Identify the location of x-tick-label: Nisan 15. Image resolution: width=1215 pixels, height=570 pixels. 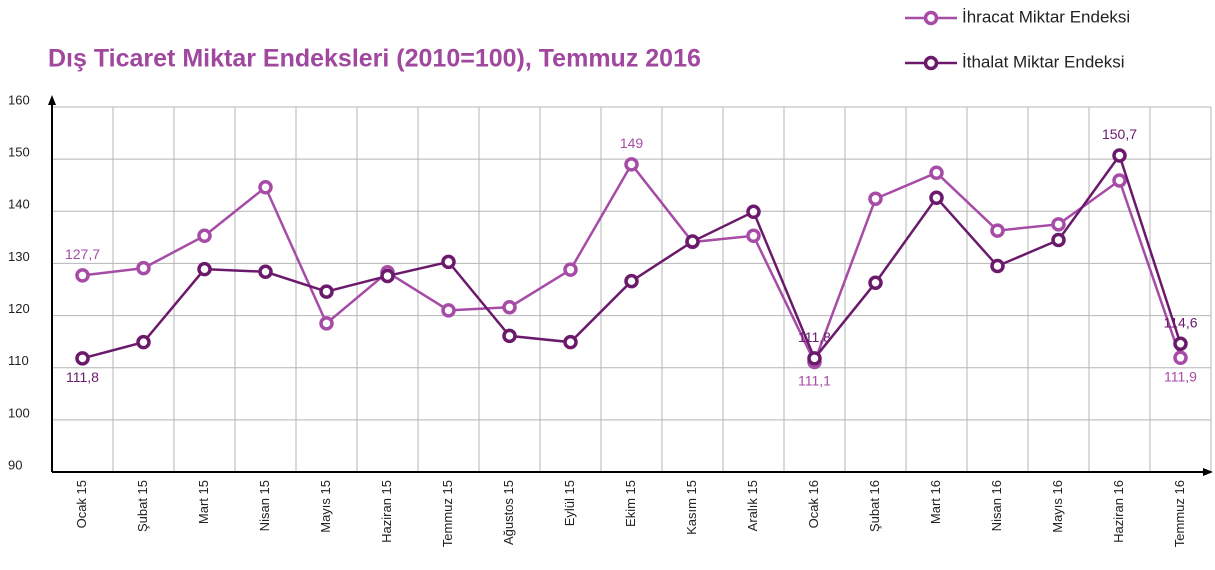
(264, 505).